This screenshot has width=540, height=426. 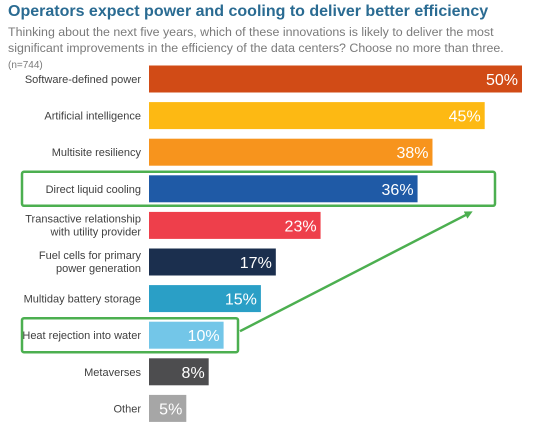 I want to click on bar-heat-rejection-into-water, so click(x=186, y=335).